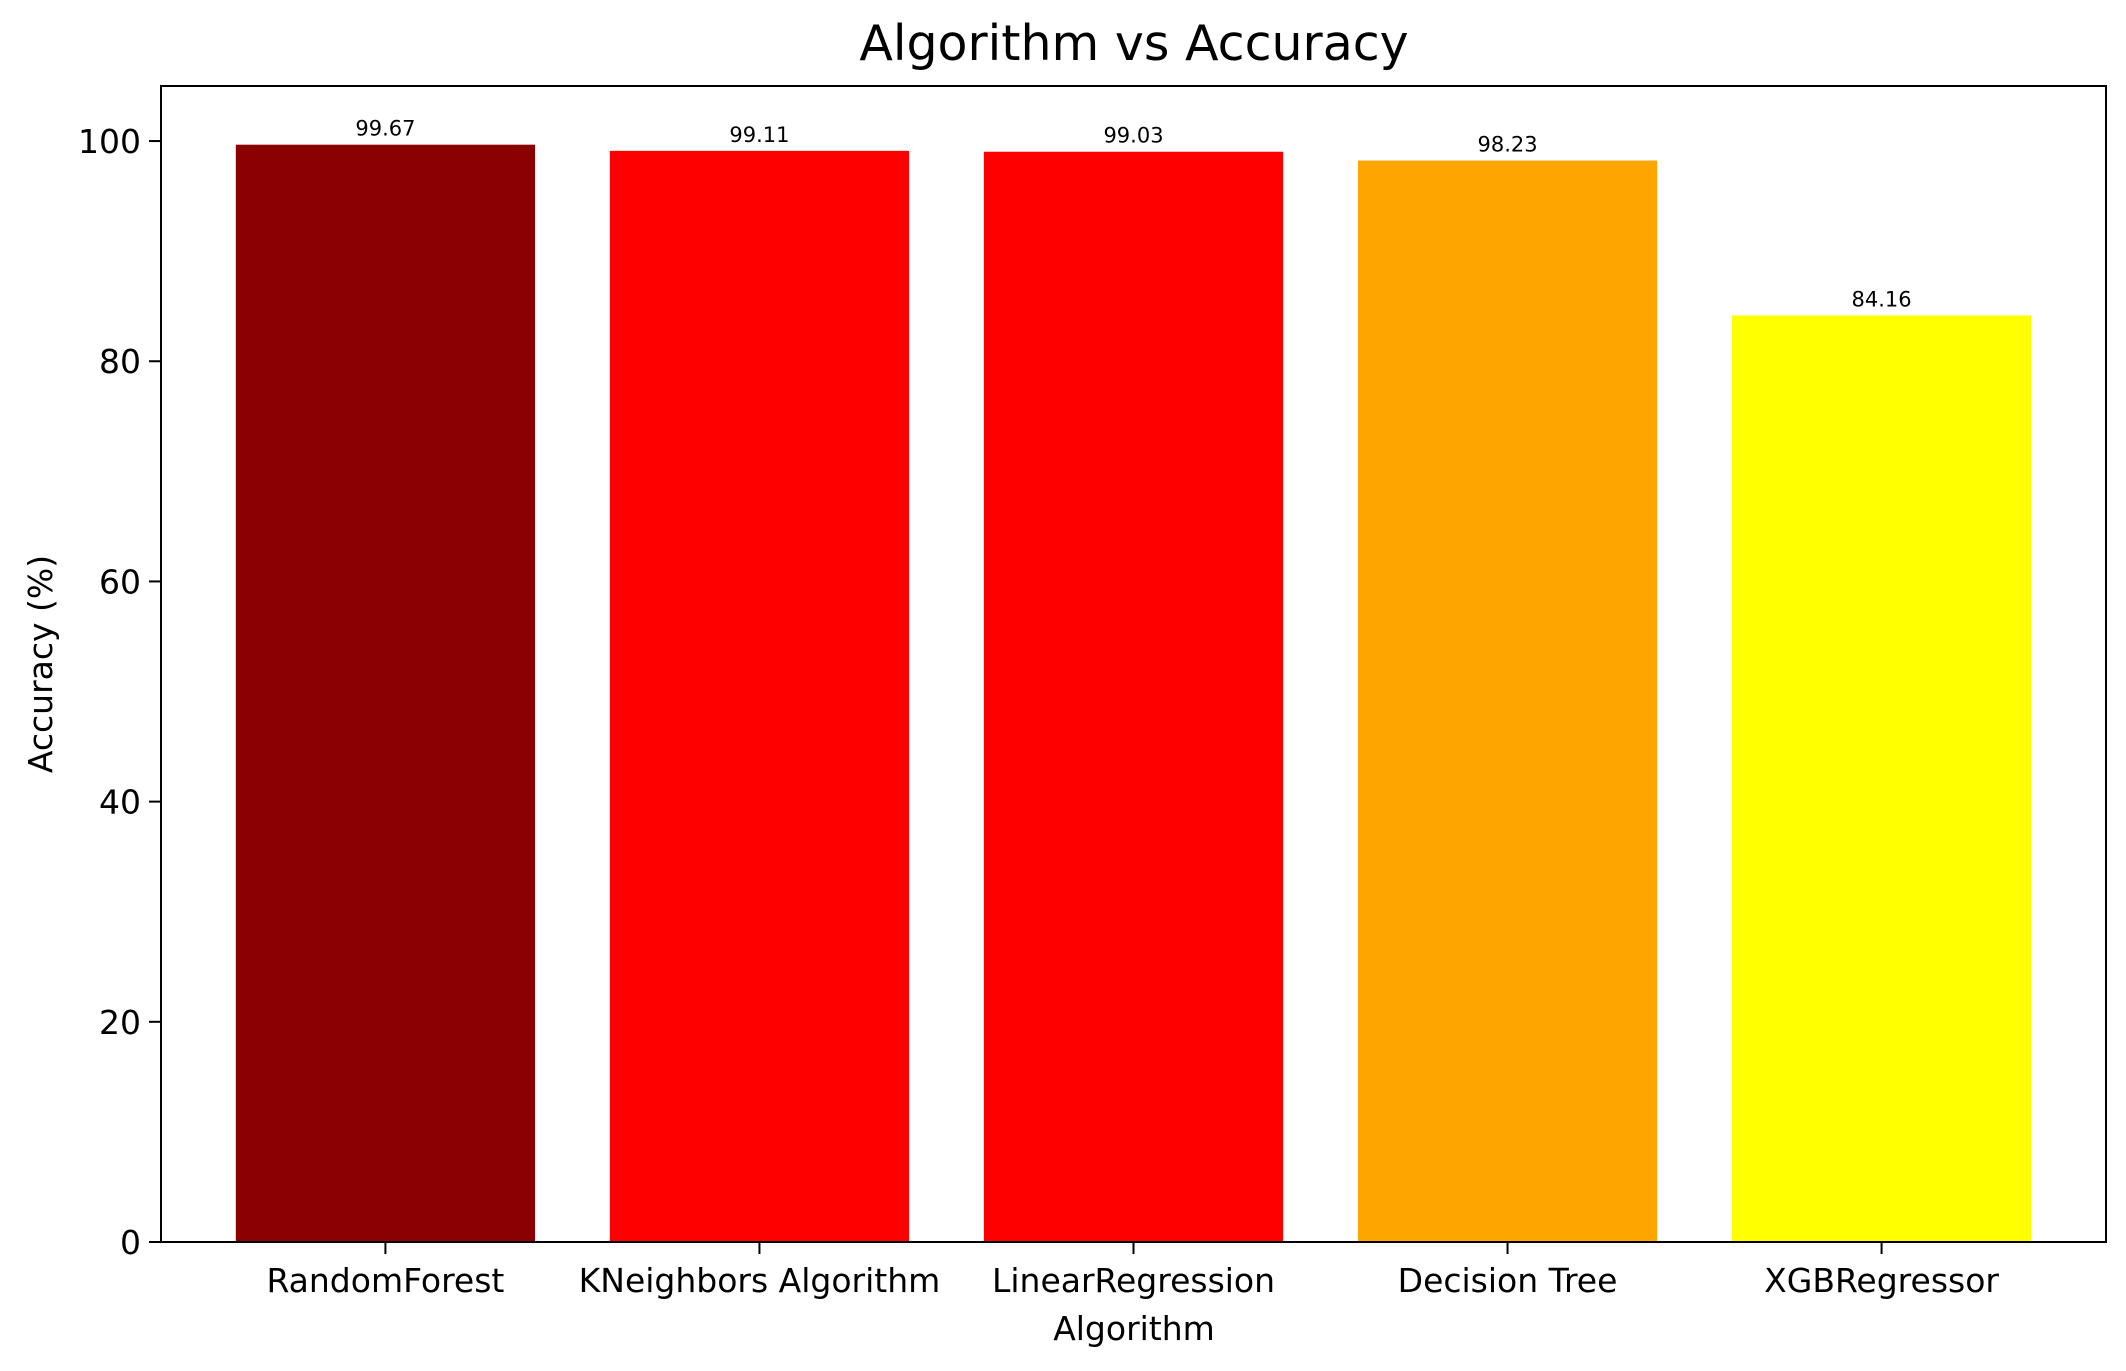  Describe the element at coordinates (130, 1242) in the screenshot. I see `y-tick-label-0: 0` at that location.